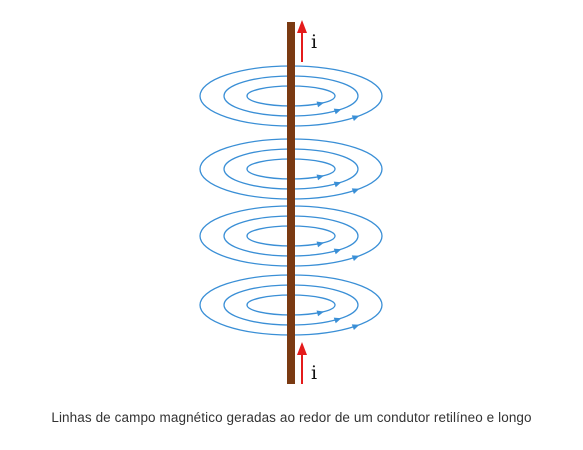 Image resolution: width=583 pixels, height=450 pixels. What do you see at coordinates (314, 373) in the screenshot?
I see `current-label-bottom: i` at bounding box center [314, 373].